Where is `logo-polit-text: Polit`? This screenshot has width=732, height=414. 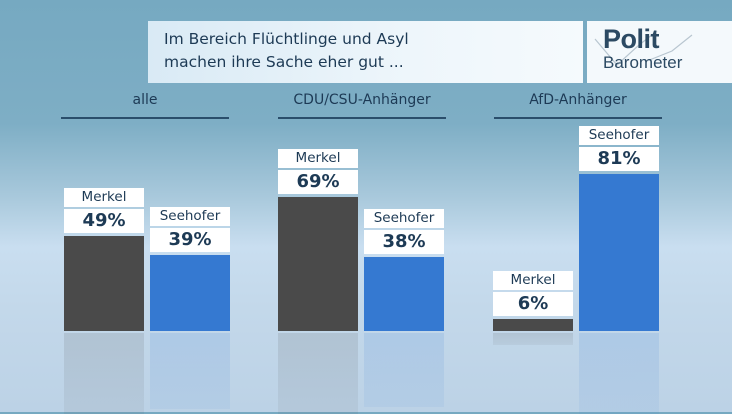
logo-polit-text: Polit is located at coordinates (631, 39).